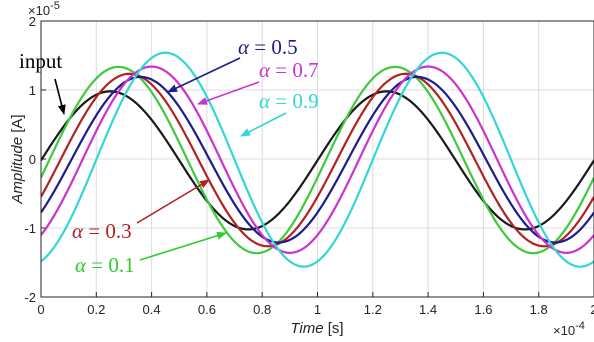 The image size is (594, 342). I want to click on y-axis-label: Amplitude [A], so click(17, 159).